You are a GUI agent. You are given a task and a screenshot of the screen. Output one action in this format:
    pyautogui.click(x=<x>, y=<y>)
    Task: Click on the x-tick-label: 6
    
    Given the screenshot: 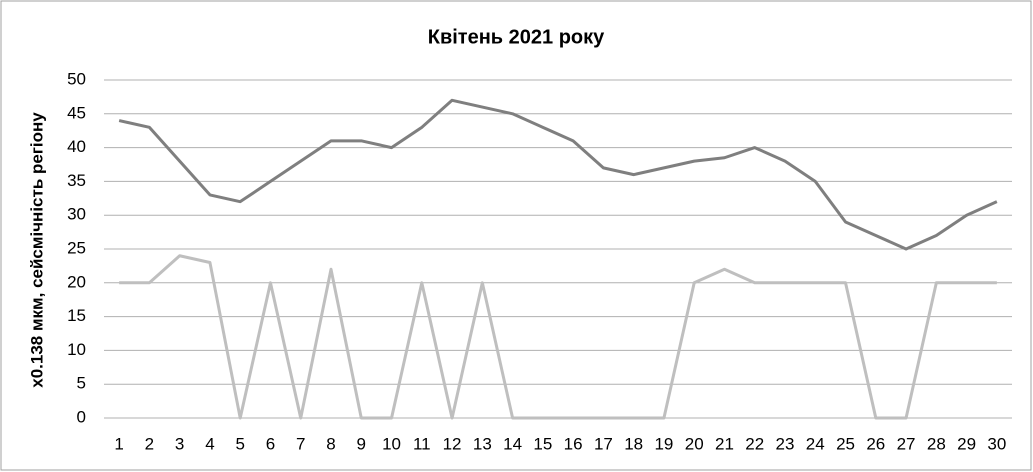 What is the action you would take?
    pyautogui.click(x=270, y=443)
    